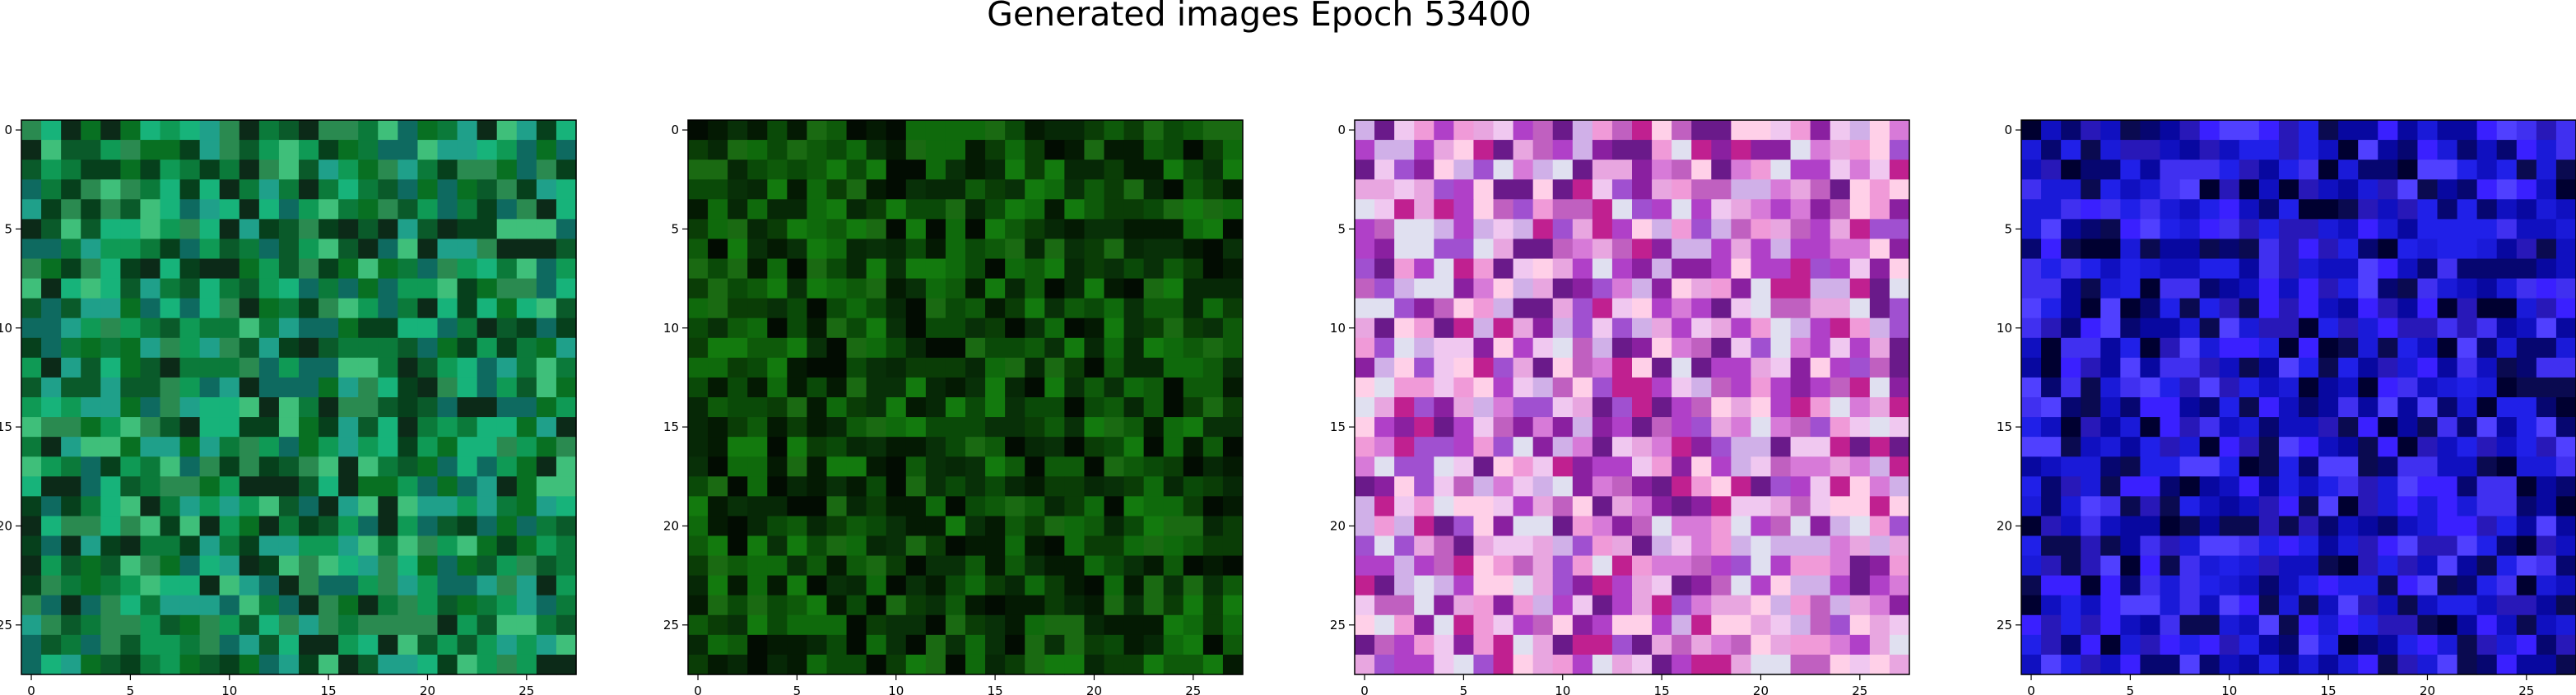 This screenshot has width=2576, height=695. Describe the element at coordinates (427, 689) in the screenshot. I see `x-tick-label: 20` at that location.